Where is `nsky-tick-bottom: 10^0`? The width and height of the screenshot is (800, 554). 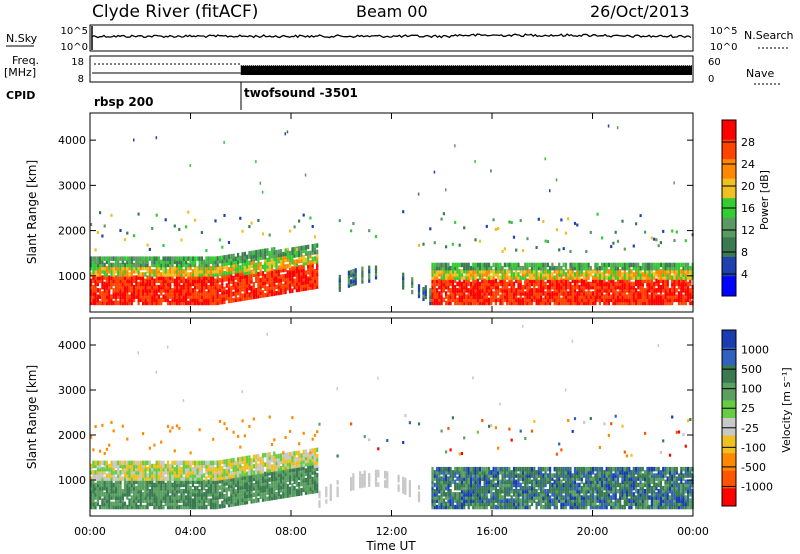 nsky-tick-bottom: 10^0 is located at coordinates (74, 47).